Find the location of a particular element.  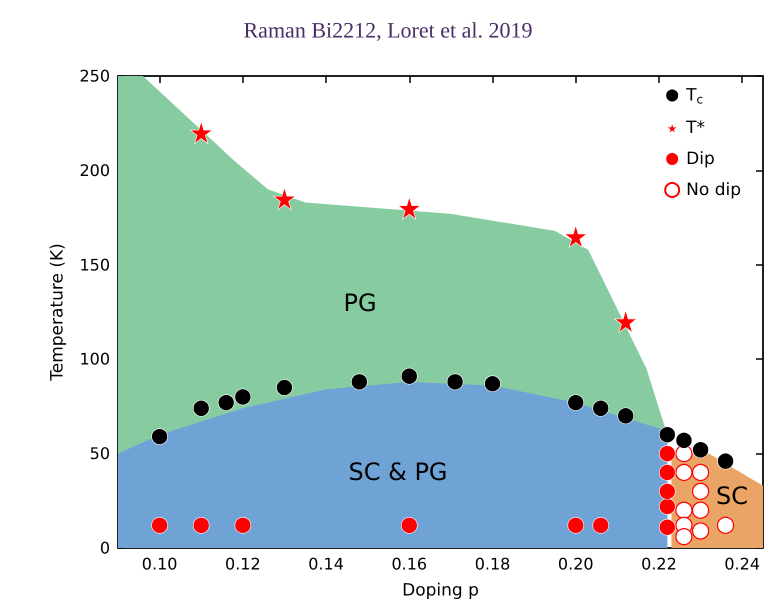

y-axis-title: Temperature (K) is located at coordinates (58, 312).